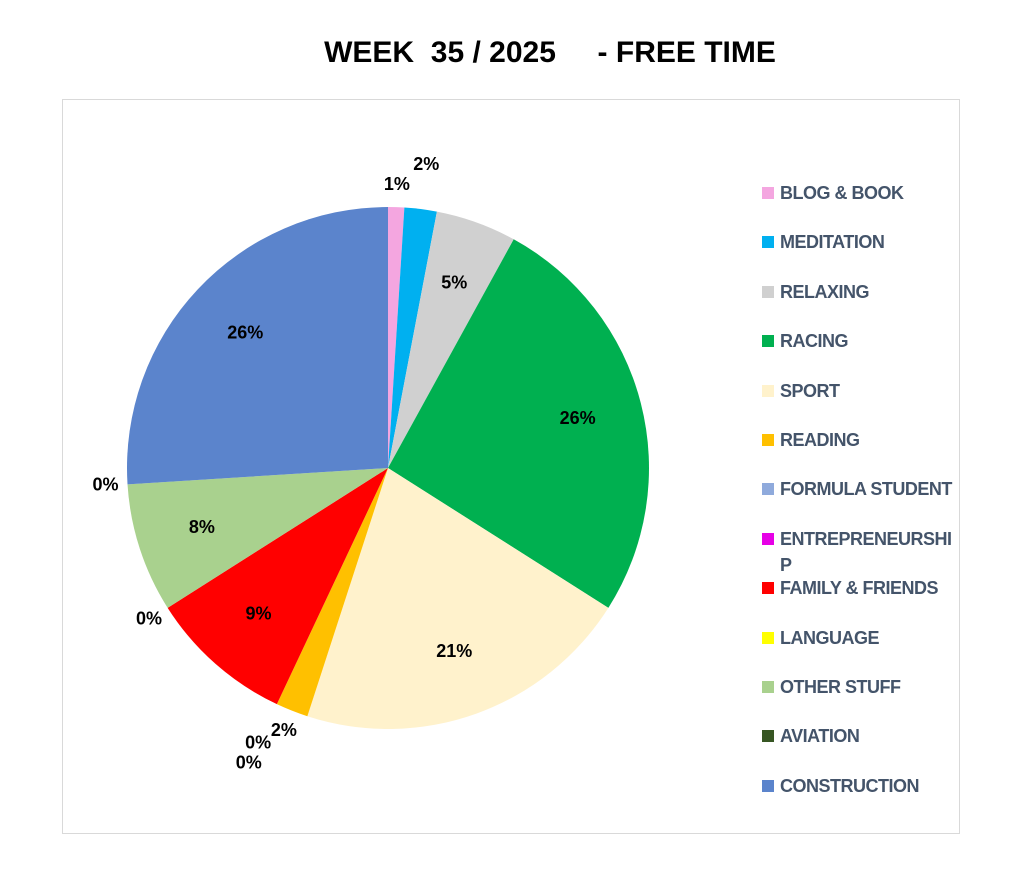  Describe the element at coordinates (202, 527) in the screenshot. I see `data-label: 8%` at that location.